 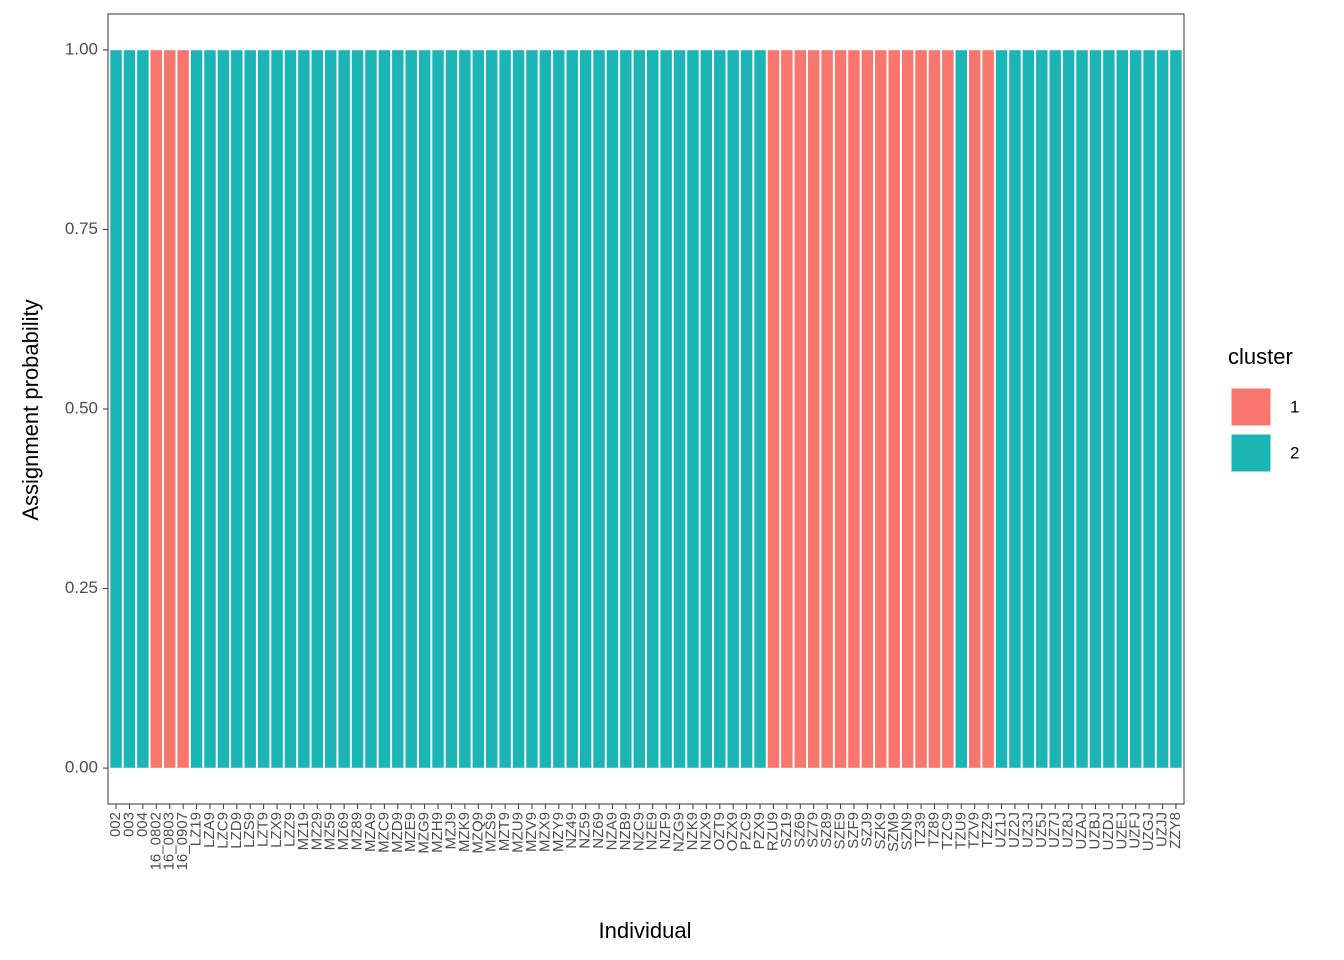 What do you see at coordinates (81, 587) in the screenshot?
I see `y-tick-label: 0.25` at bounding box center [81, 587].